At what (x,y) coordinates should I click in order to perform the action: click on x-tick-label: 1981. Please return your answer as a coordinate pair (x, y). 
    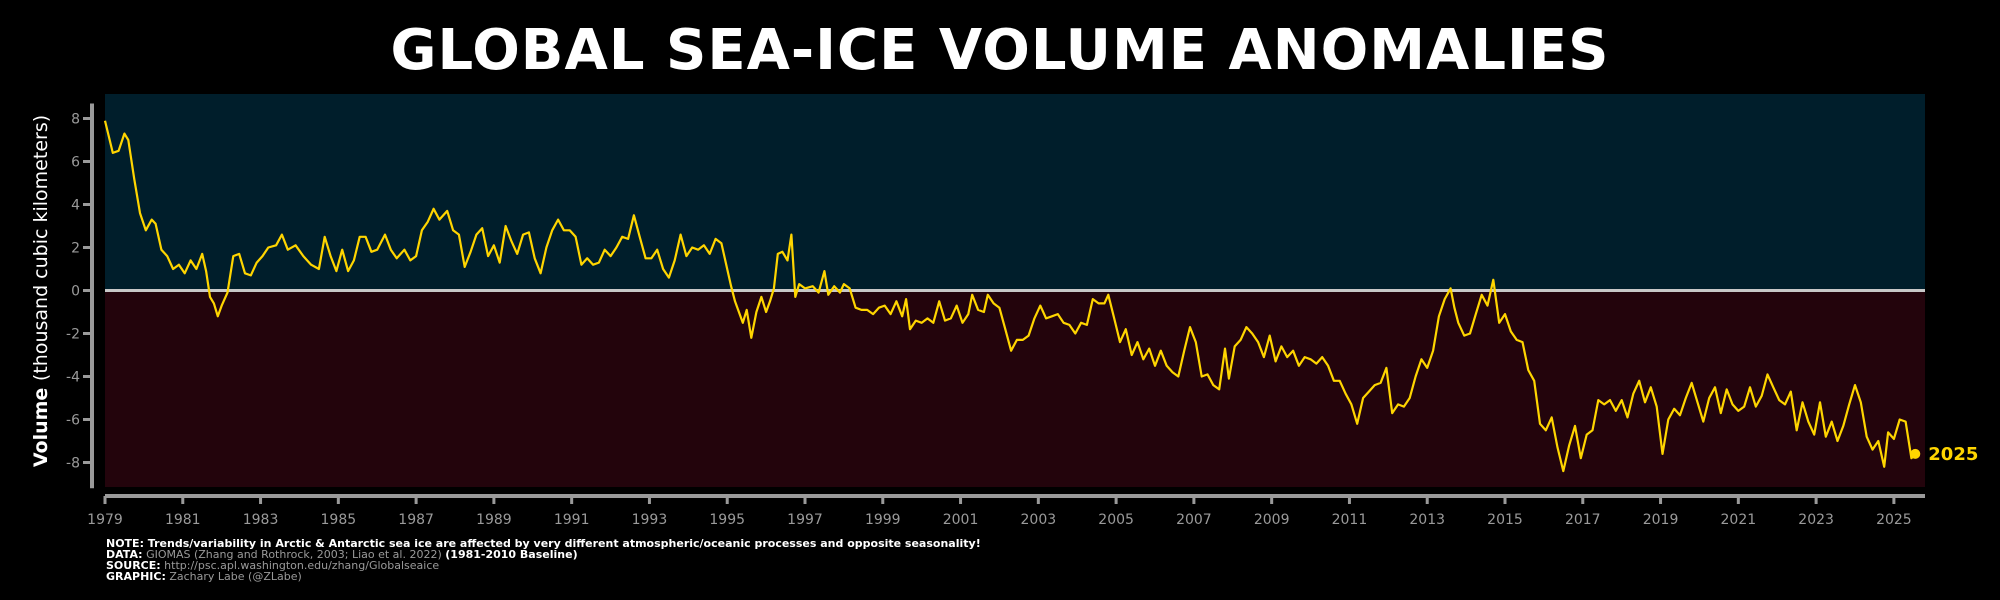
    Looking at the image, I should click on (183, 520).